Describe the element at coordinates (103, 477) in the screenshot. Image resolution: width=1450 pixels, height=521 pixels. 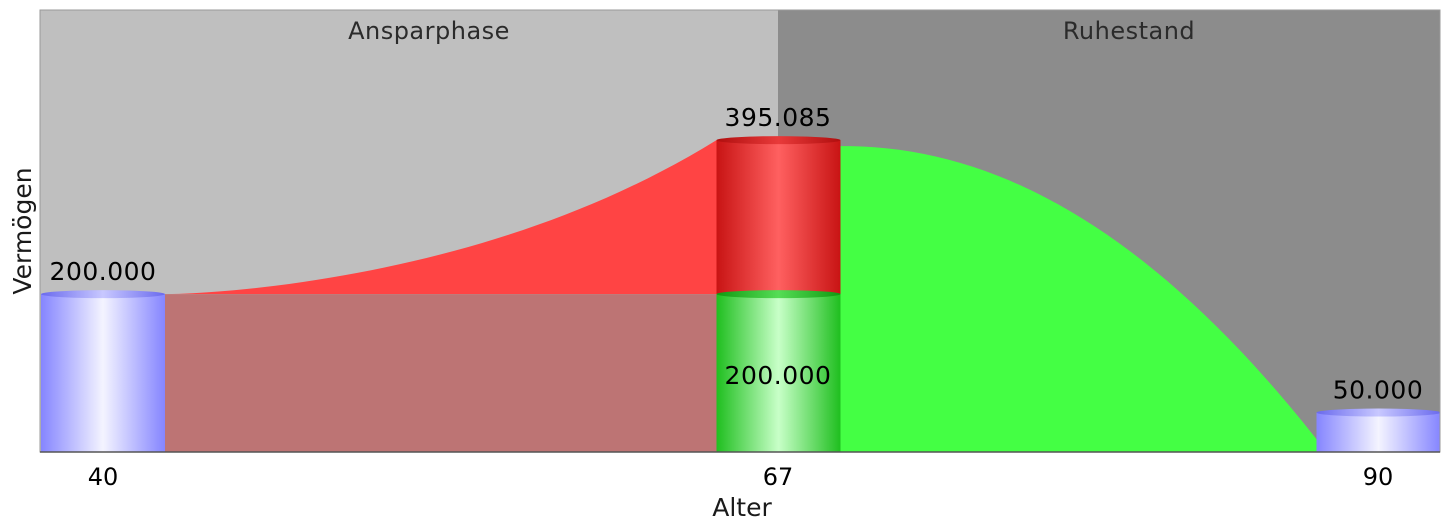
I see `x-tick-label: 40` at that location.